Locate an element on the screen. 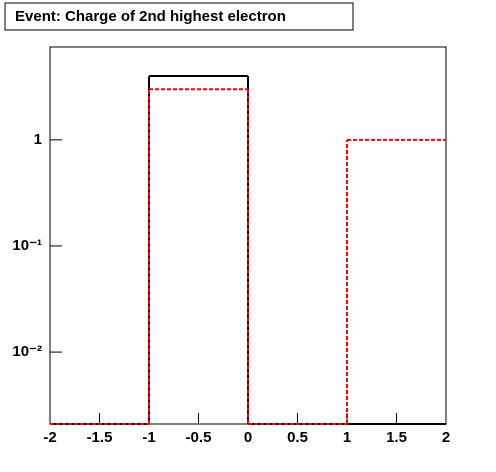 This screenshot has width=496, height=472. chart-title: Event: Charge of 2nd highest electron is located at coordinates (150, 16).